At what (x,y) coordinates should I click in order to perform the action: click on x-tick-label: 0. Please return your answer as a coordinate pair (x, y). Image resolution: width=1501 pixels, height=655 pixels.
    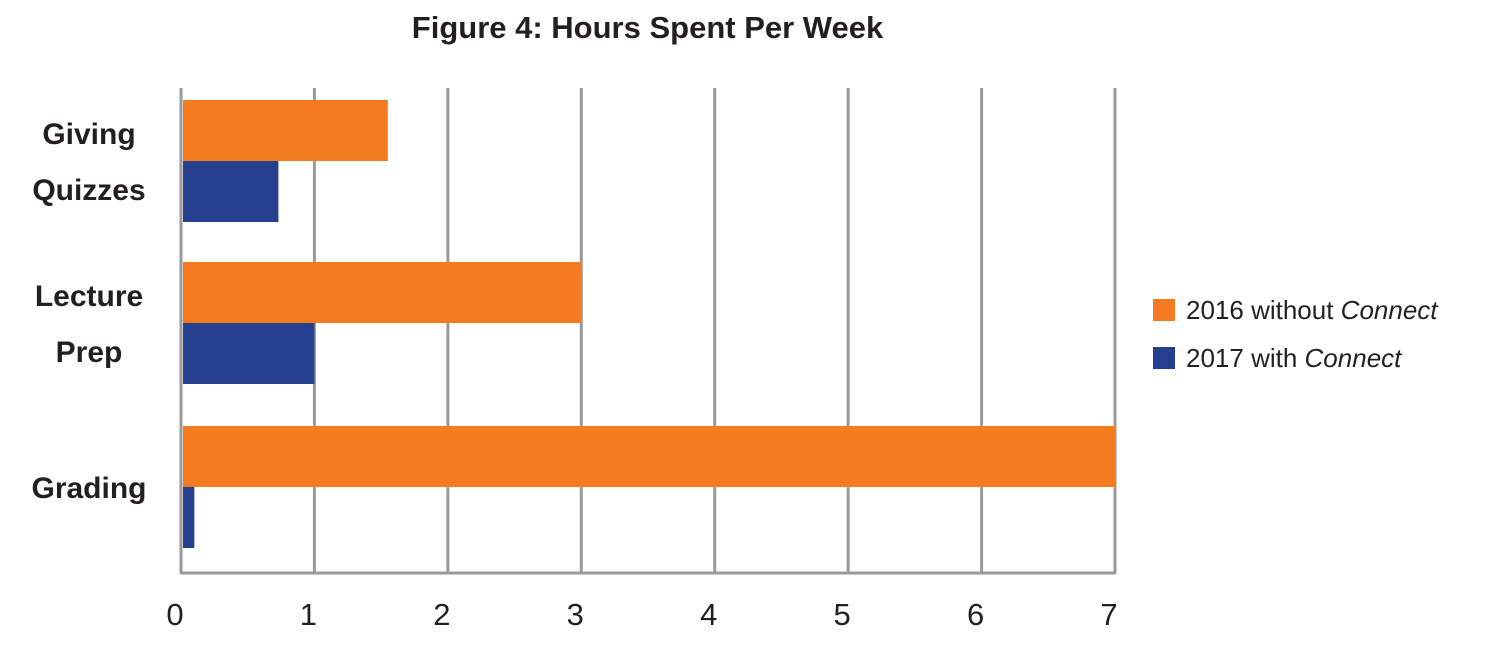
    Looking at the image, I should click on (174, 614).